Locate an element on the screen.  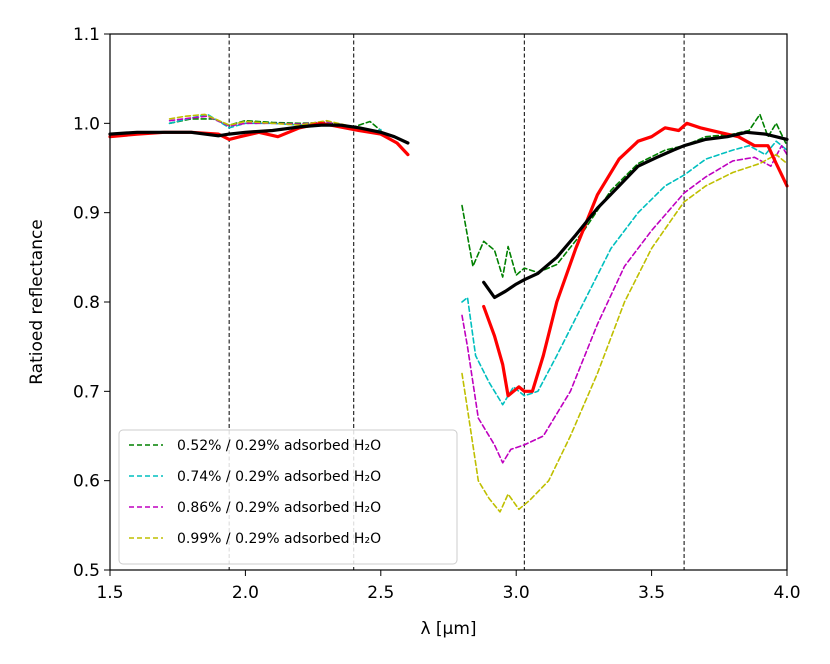
x-tick-label-3: 3.0 is located at coordinates (516, 593).